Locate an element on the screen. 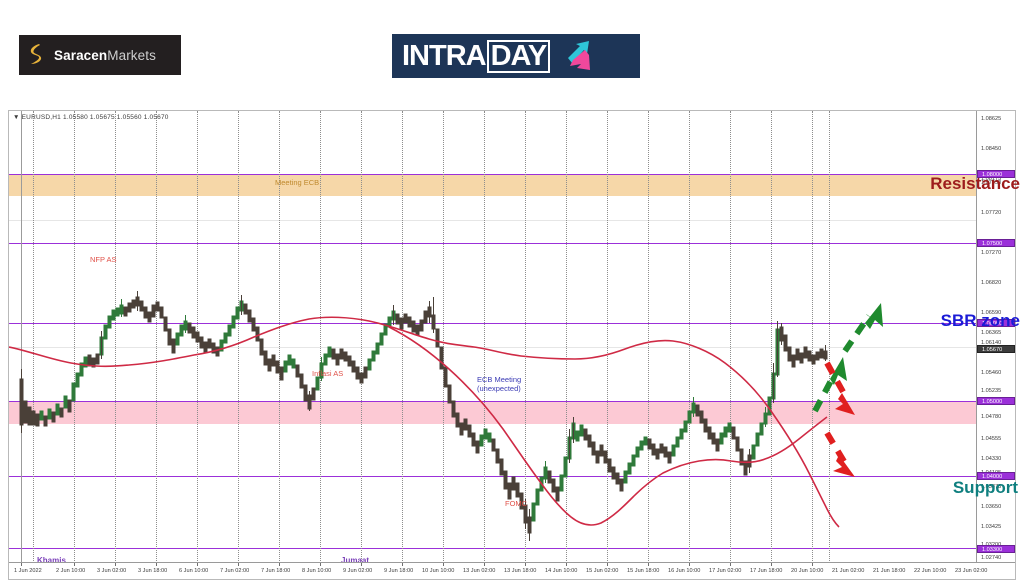 The image size is (1024, 587). saracen-wordmark: SaracenMarkets is located at coordinates (105, 55).